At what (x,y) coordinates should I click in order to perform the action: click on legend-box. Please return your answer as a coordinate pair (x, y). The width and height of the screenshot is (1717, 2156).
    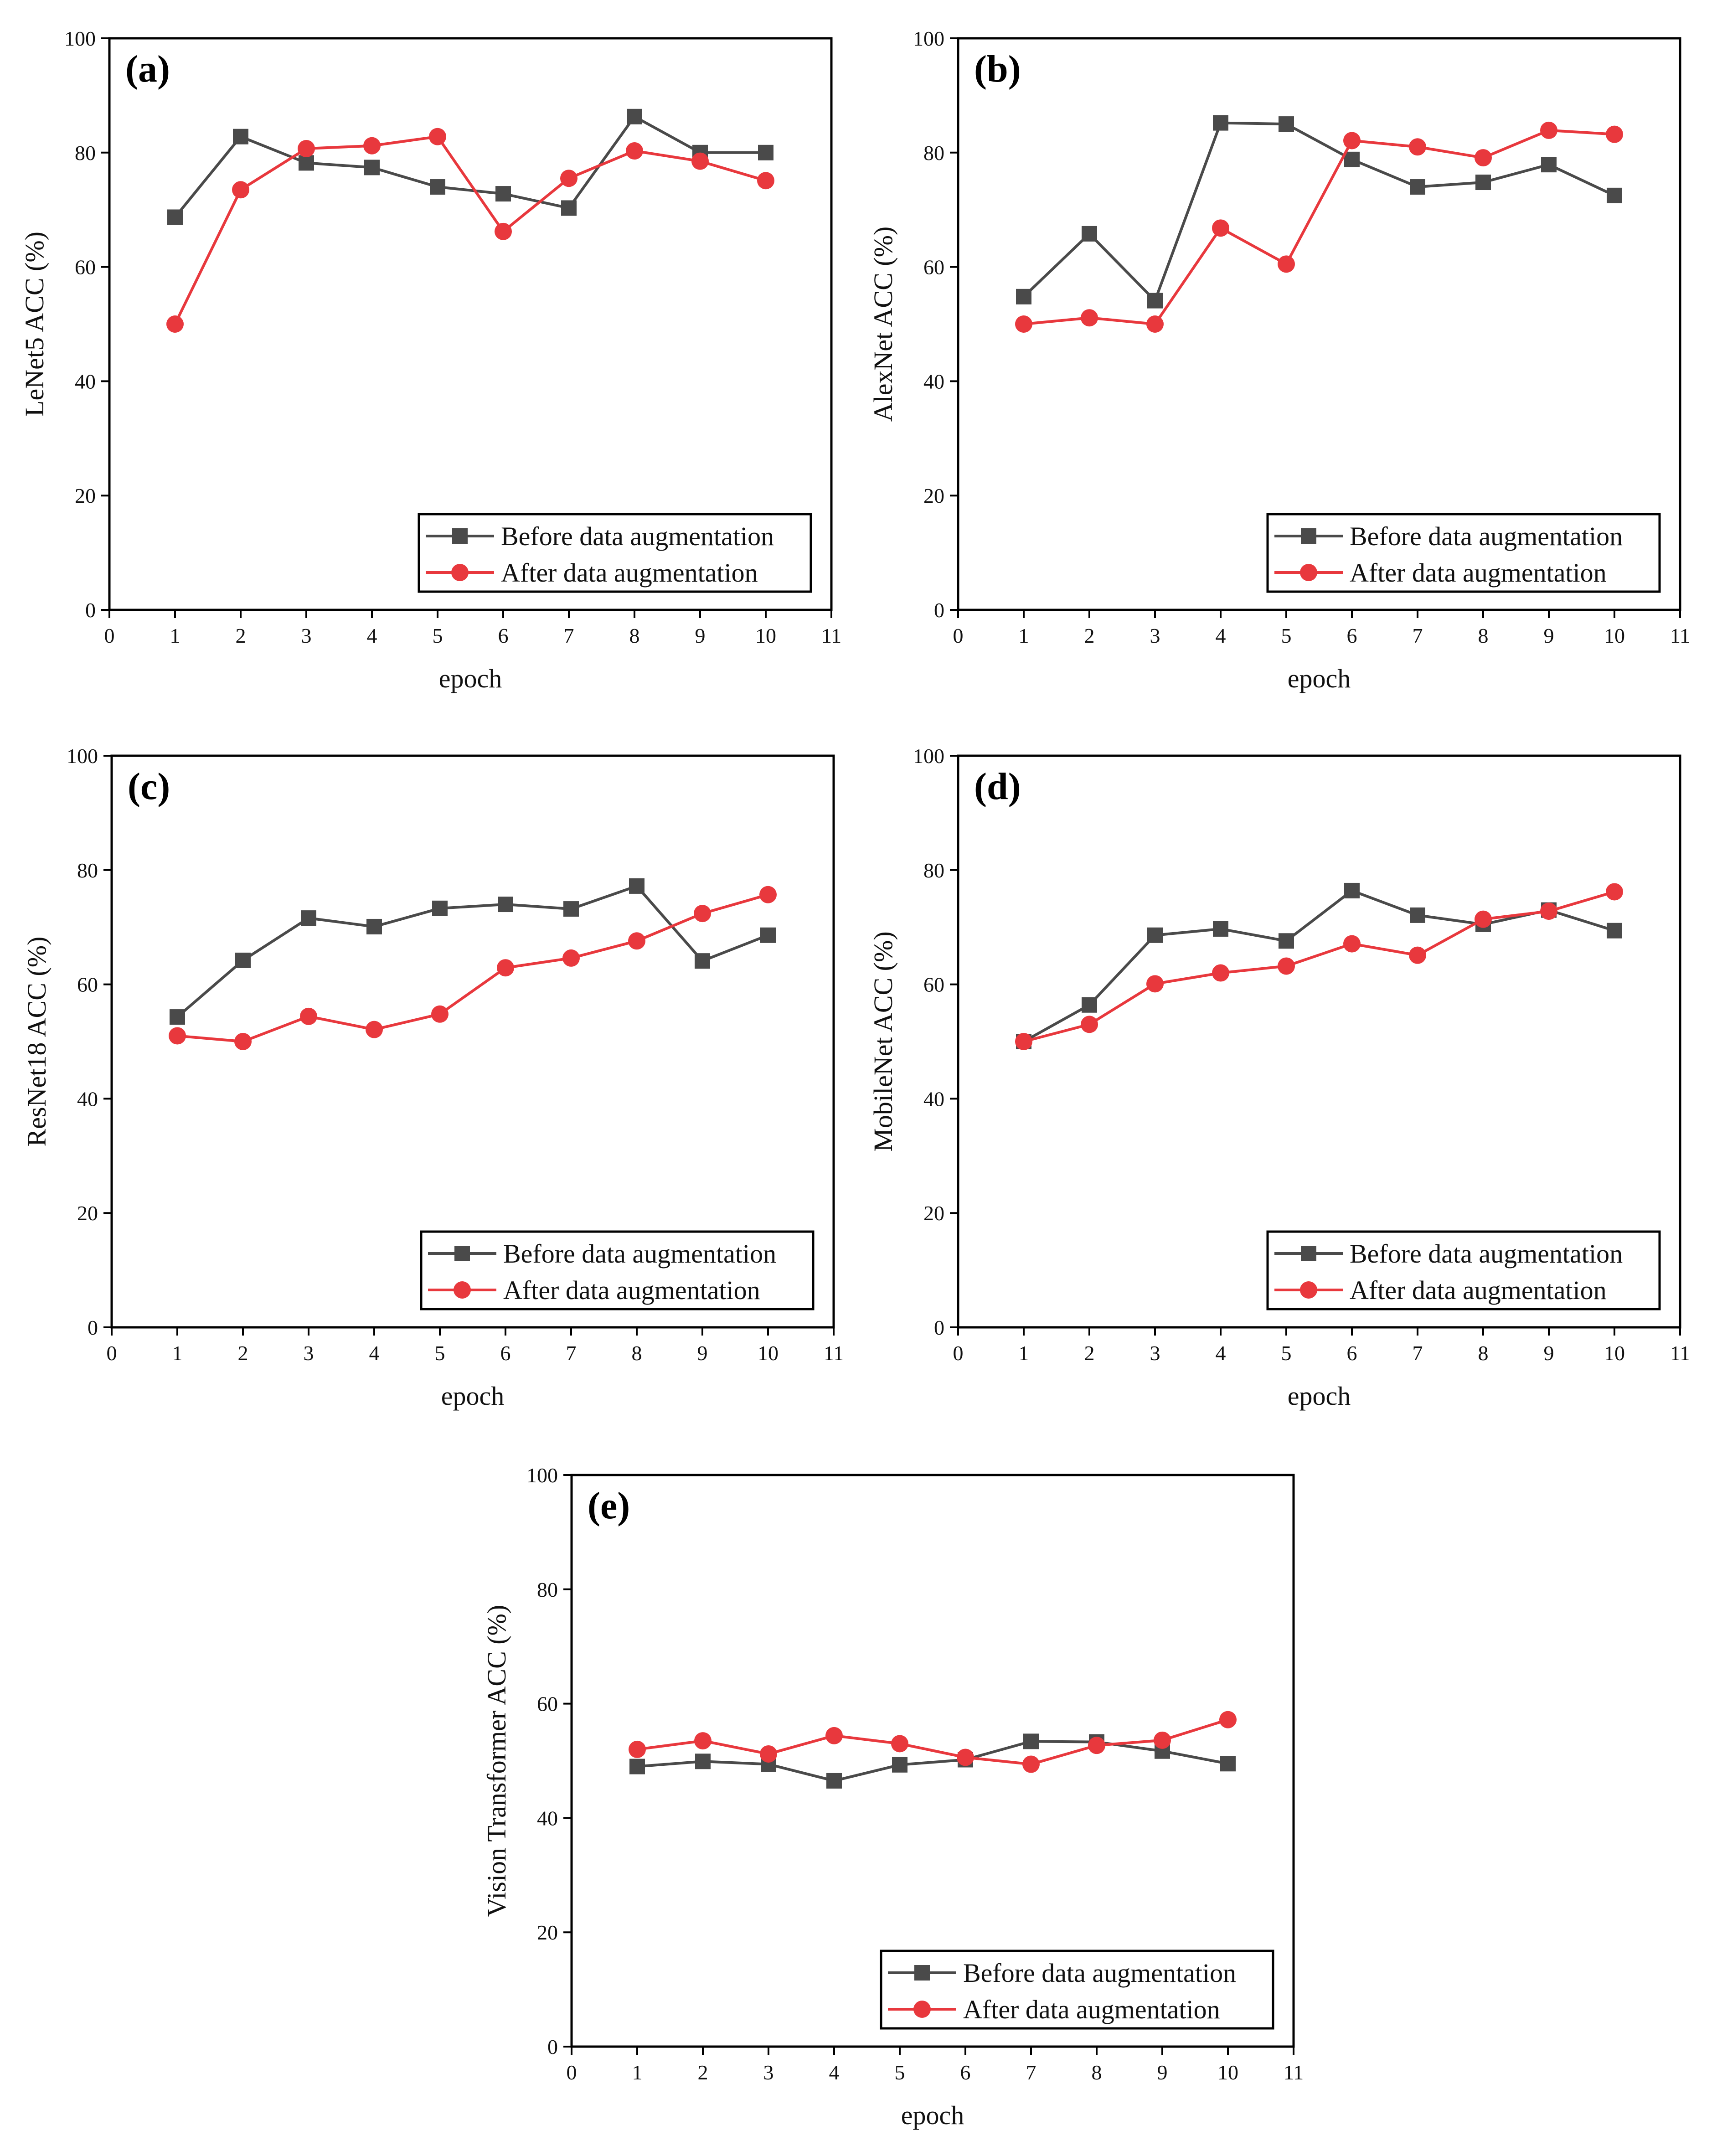
    Looking at the image, I should click on (1077, 1990).